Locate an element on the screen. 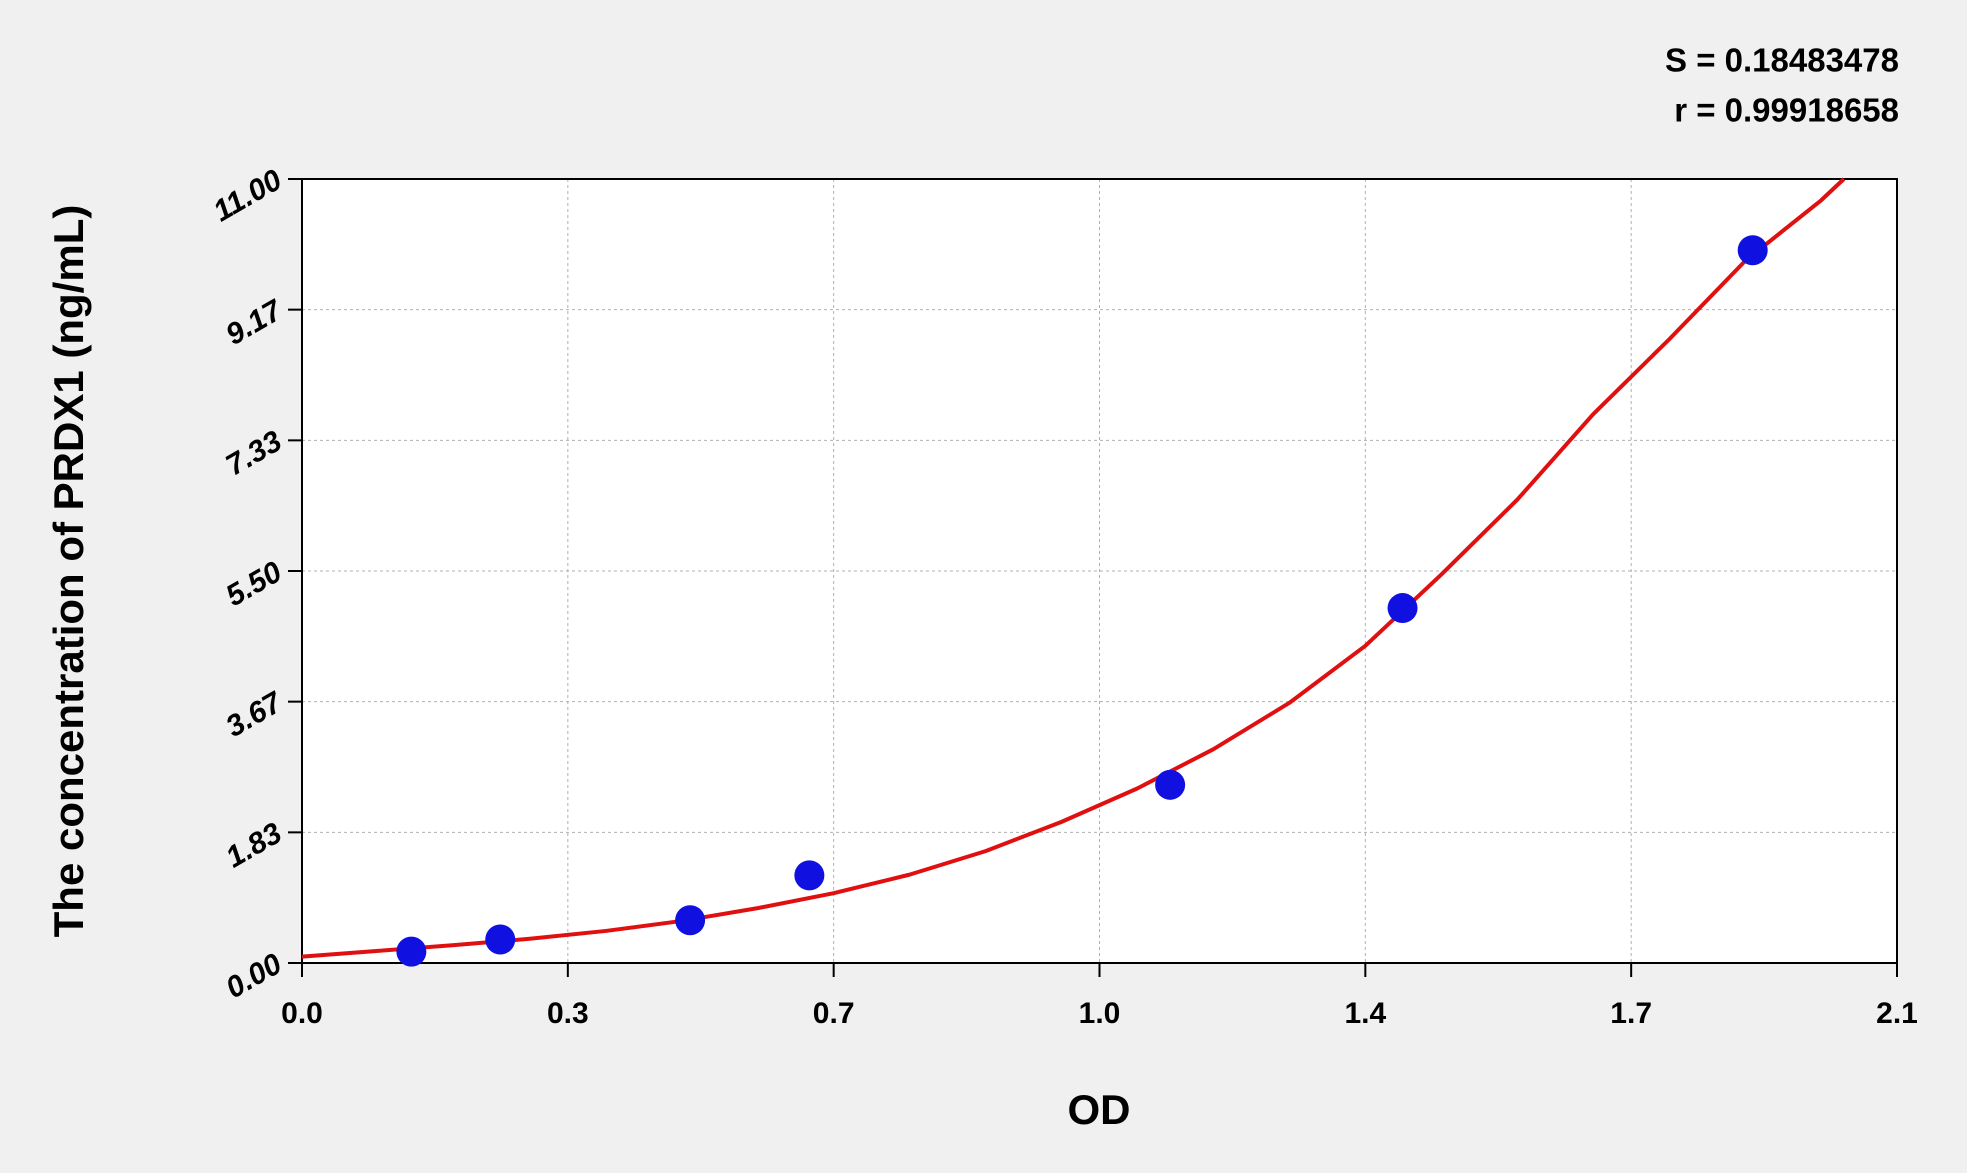 This screenshot has width=1967, height=1173. x-tick-label: 2.1 is located at coordinates (1897, 1013).